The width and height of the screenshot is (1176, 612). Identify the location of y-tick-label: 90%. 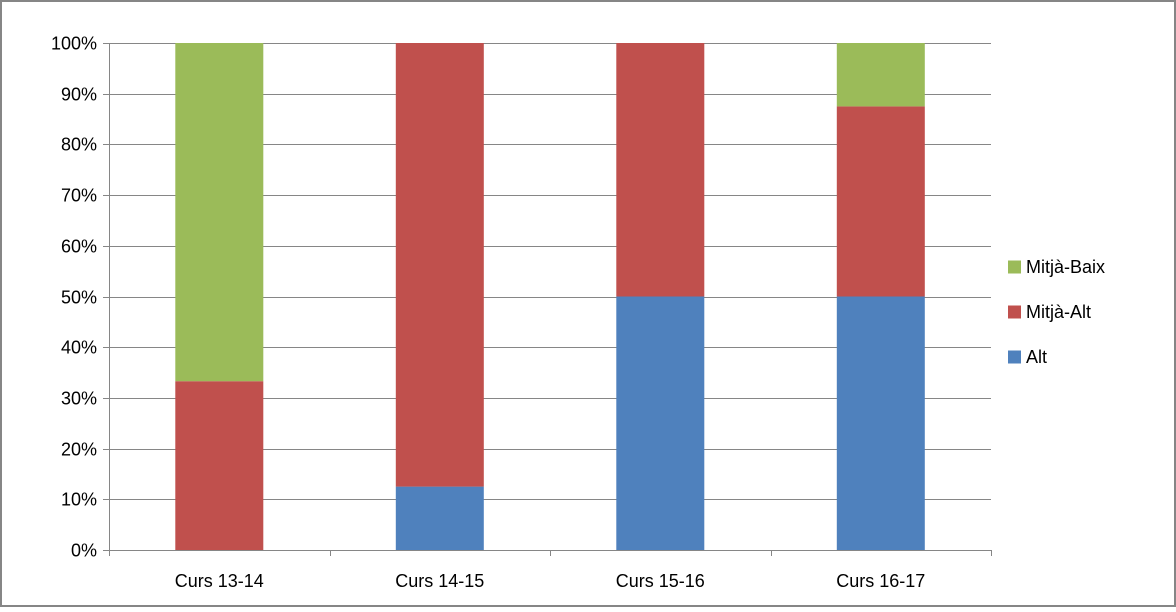
(79, 95).